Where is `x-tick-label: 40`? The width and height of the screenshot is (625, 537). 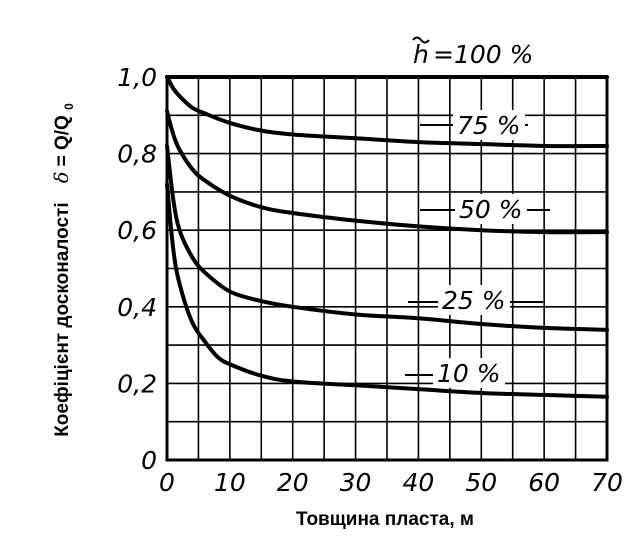 x-tick-label: 40 is located at coordinates (419, 482).